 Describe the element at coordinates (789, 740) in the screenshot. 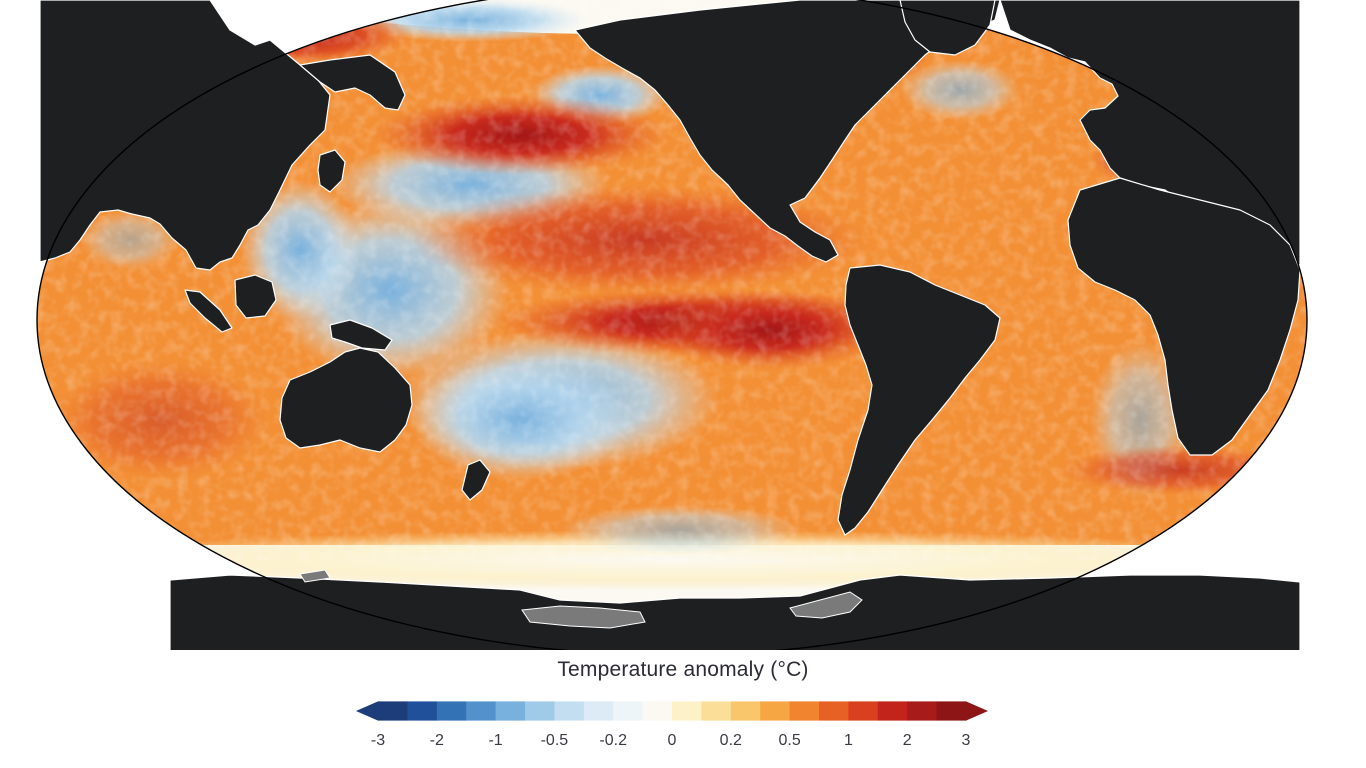

I see `colorbar-tick-label: 0.5` at that location.